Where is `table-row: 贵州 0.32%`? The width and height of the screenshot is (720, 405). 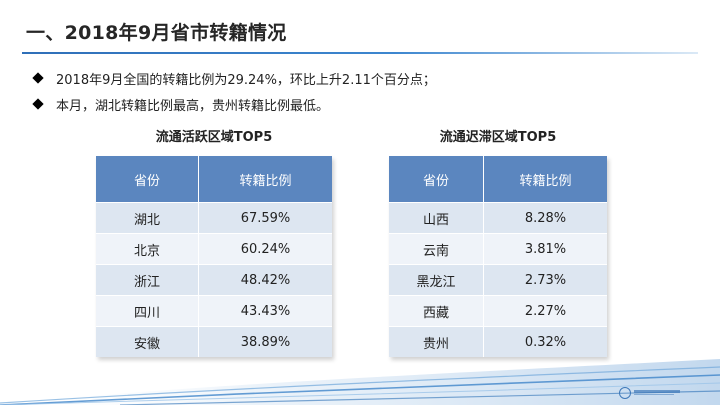
table-row: 贵州 0.32% is located at coordinates (498, 341).